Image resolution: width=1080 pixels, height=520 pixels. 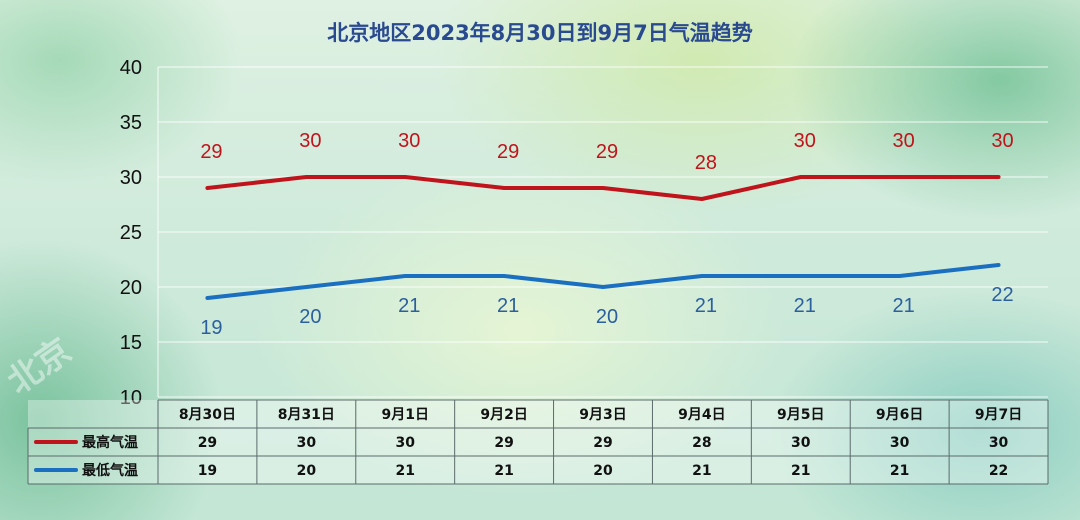 I want to click on table-value-cell: 19, so click(x=207, y=471).